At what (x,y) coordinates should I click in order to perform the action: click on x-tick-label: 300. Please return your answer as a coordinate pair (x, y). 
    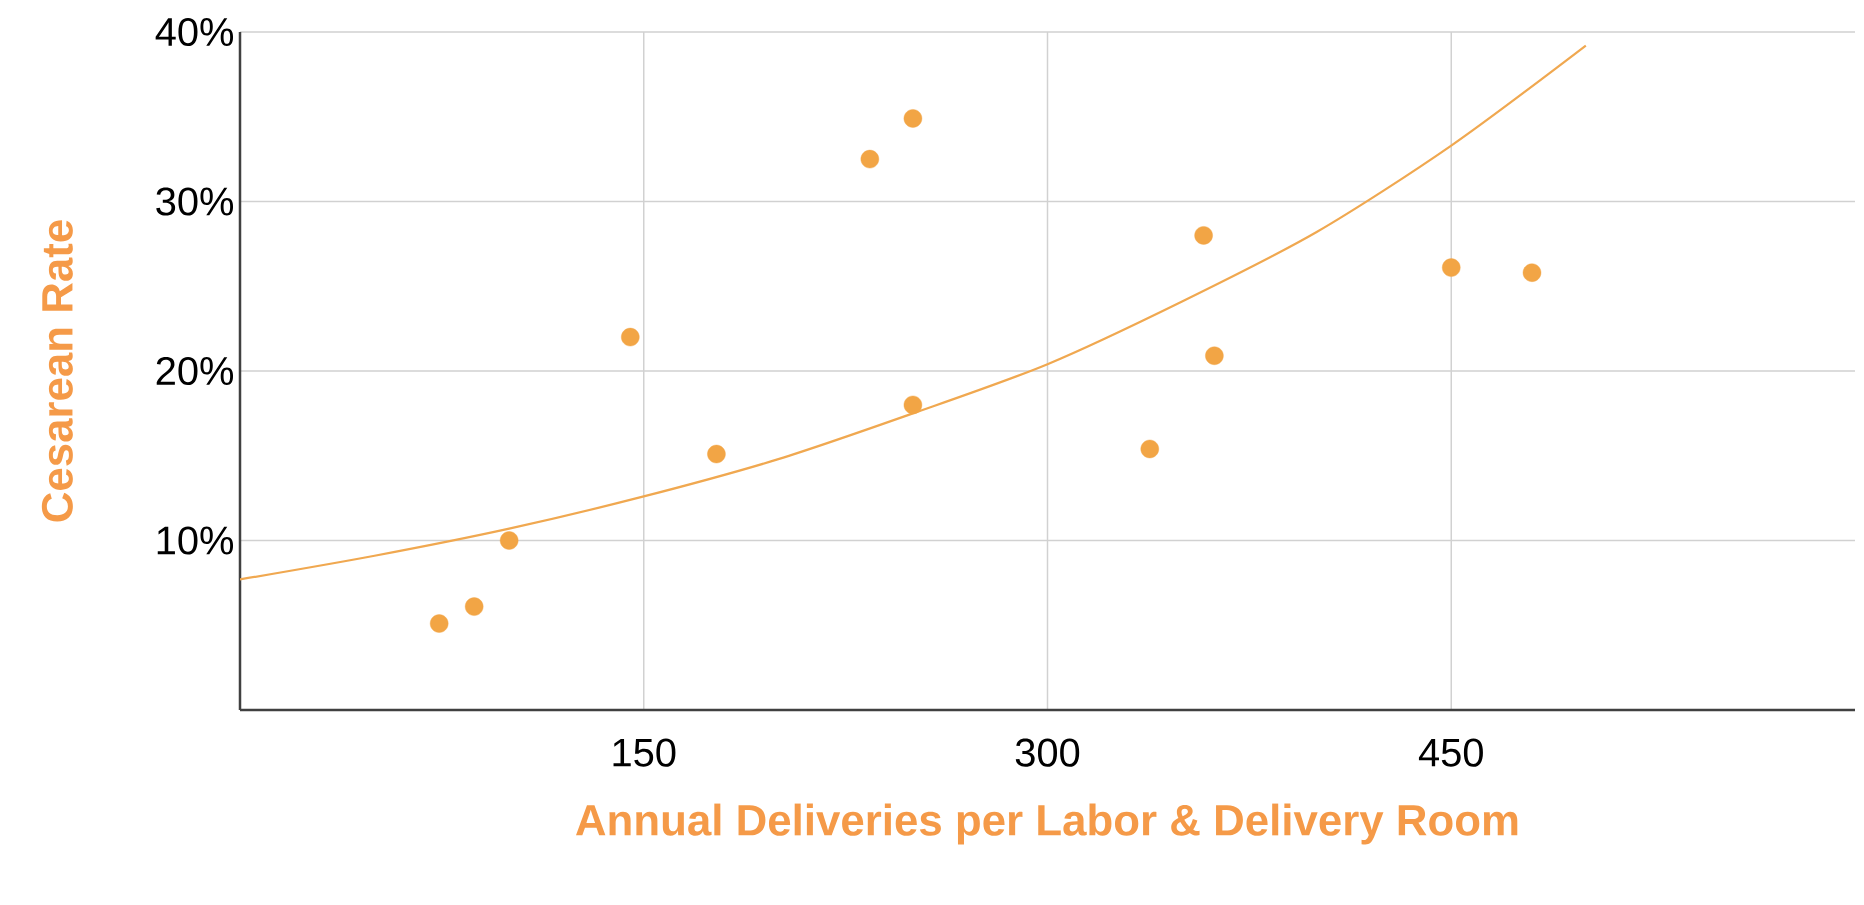
    Looking at the image, I should click on (1047, 752).